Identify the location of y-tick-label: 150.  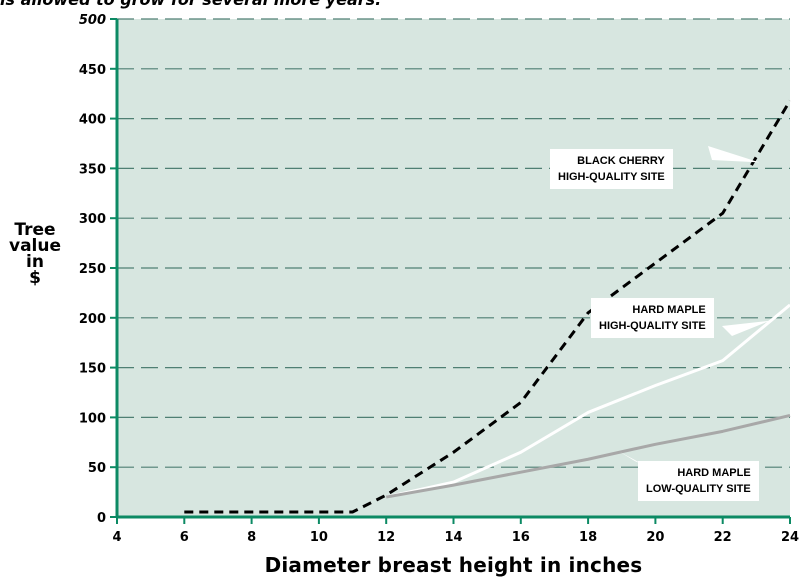
(92, 369).